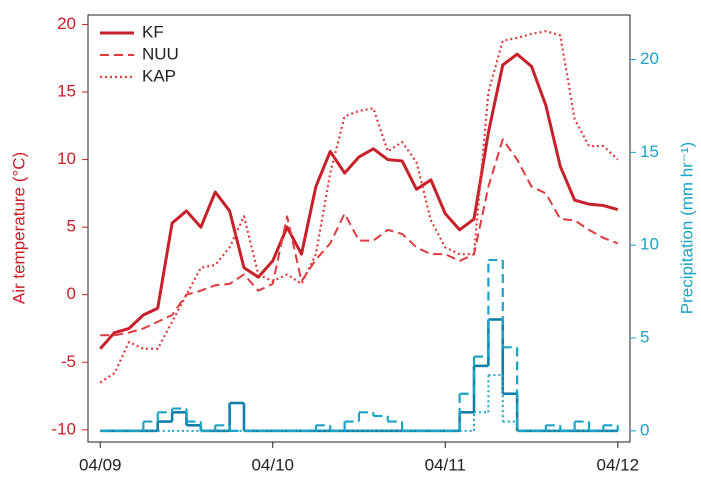 Image resolution: width=701 pixels, height=485 pixels. Describe the element at coordinates (71, 293) in the screenshot. I see `y-tick-label: 0` at that location.